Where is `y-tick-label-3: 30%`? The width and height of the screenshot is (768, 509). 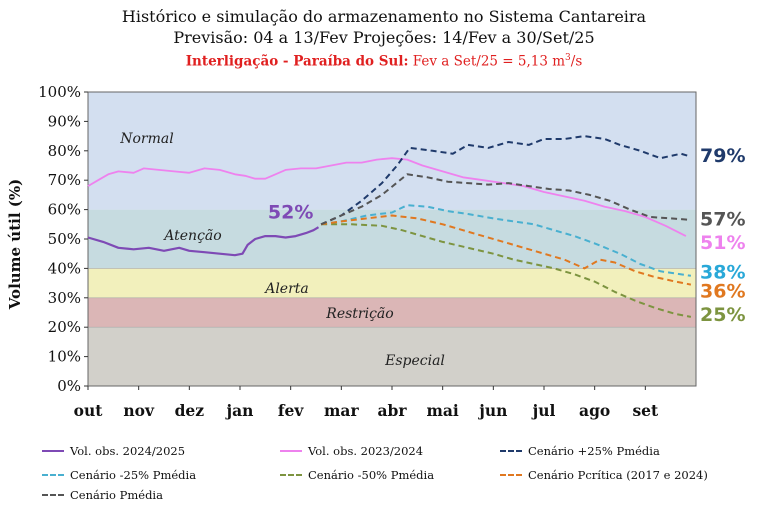 y-tick-label-3: 30% is located at coordinates (64, 298).